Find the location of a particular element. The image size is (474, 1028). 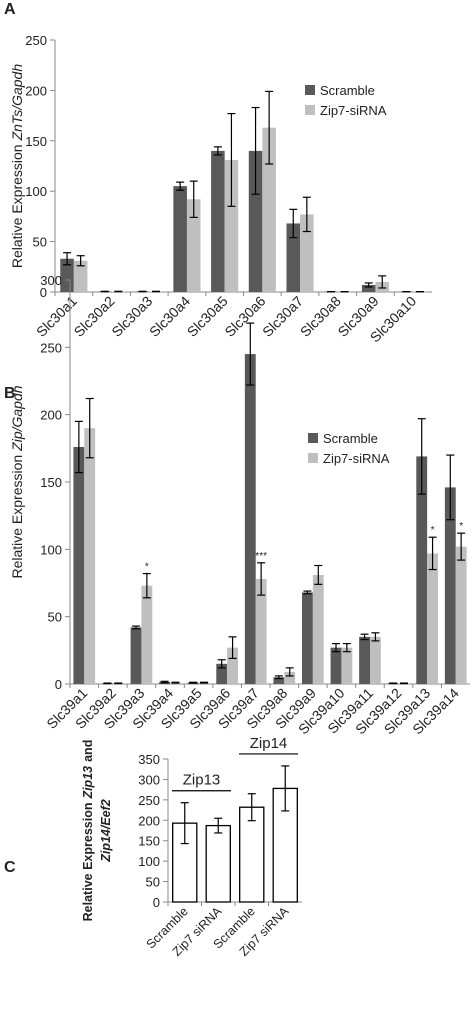

y-axis-label-part: /Eef2 is located at coordinates (106, 814).